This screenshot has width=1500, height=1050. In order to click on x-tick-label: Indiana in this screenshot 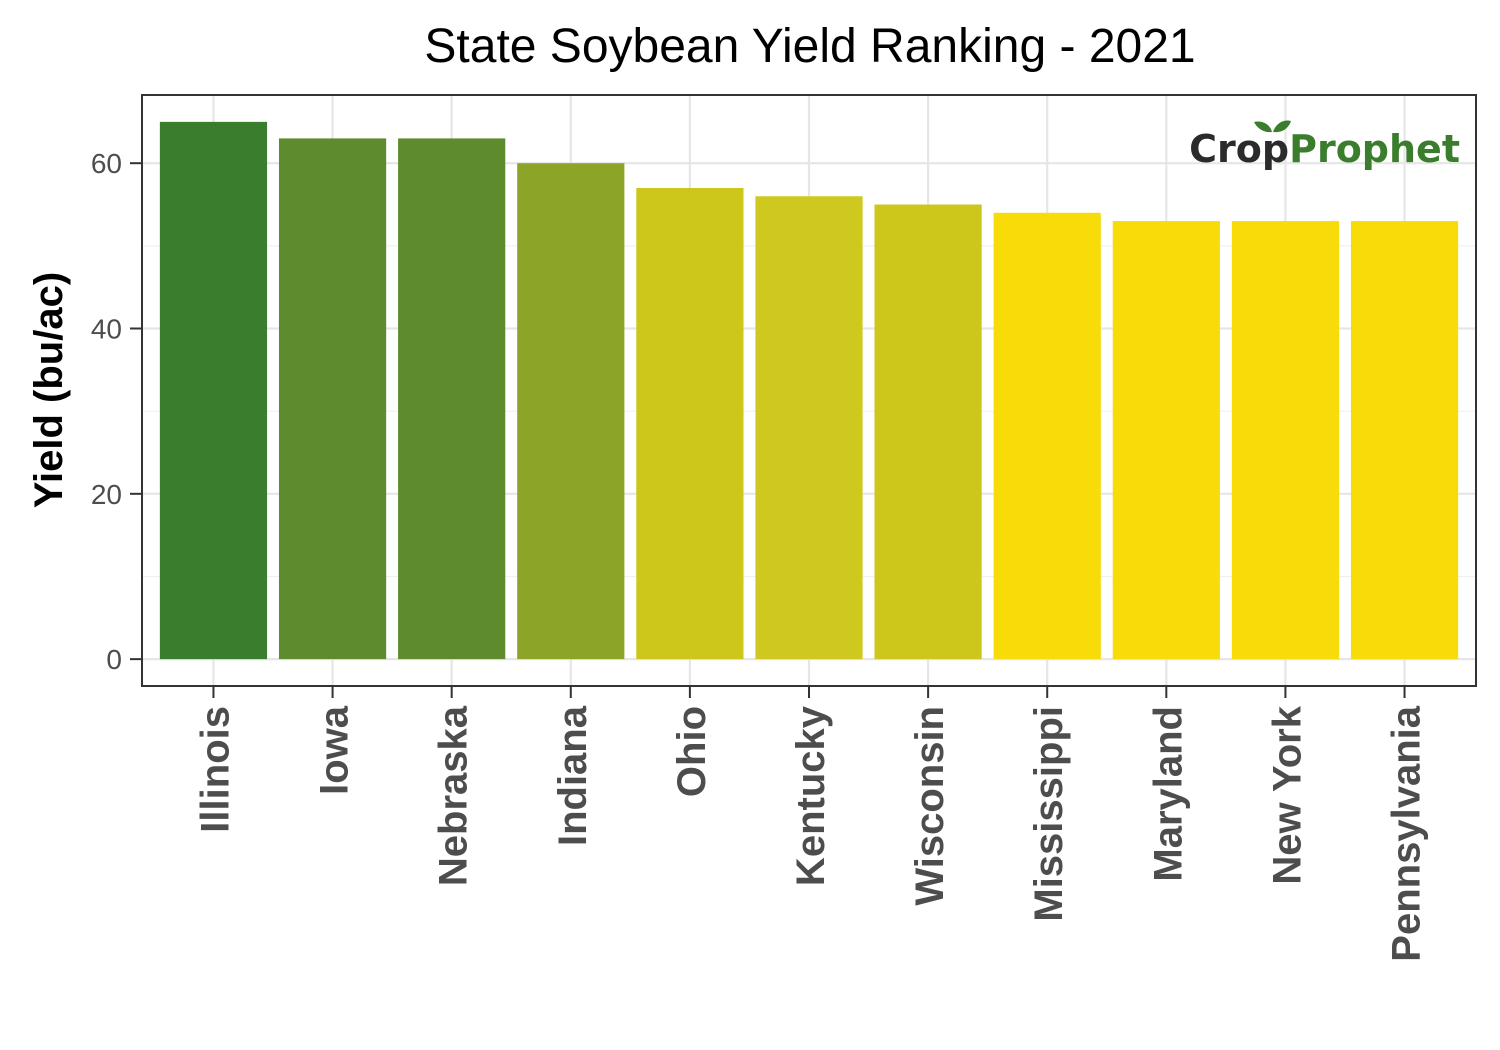, I will do `click(573, 775)`.